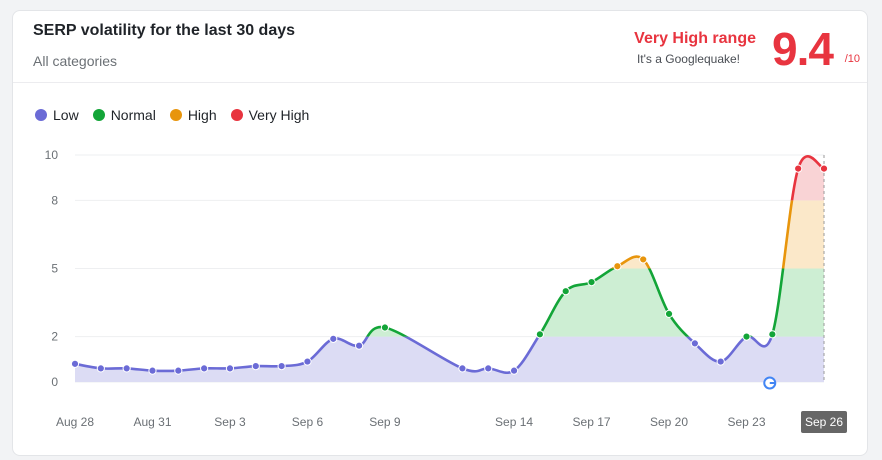  I want to click on series-line-high, so click(702, 234).